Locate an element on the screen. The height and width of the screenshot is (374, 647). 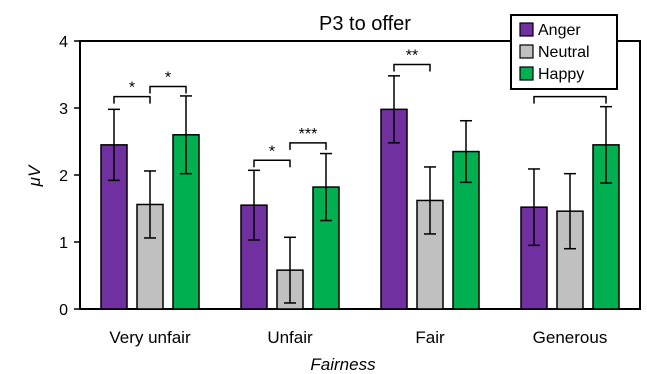
x-category-label: Generous is located at coordinates (570, 337).